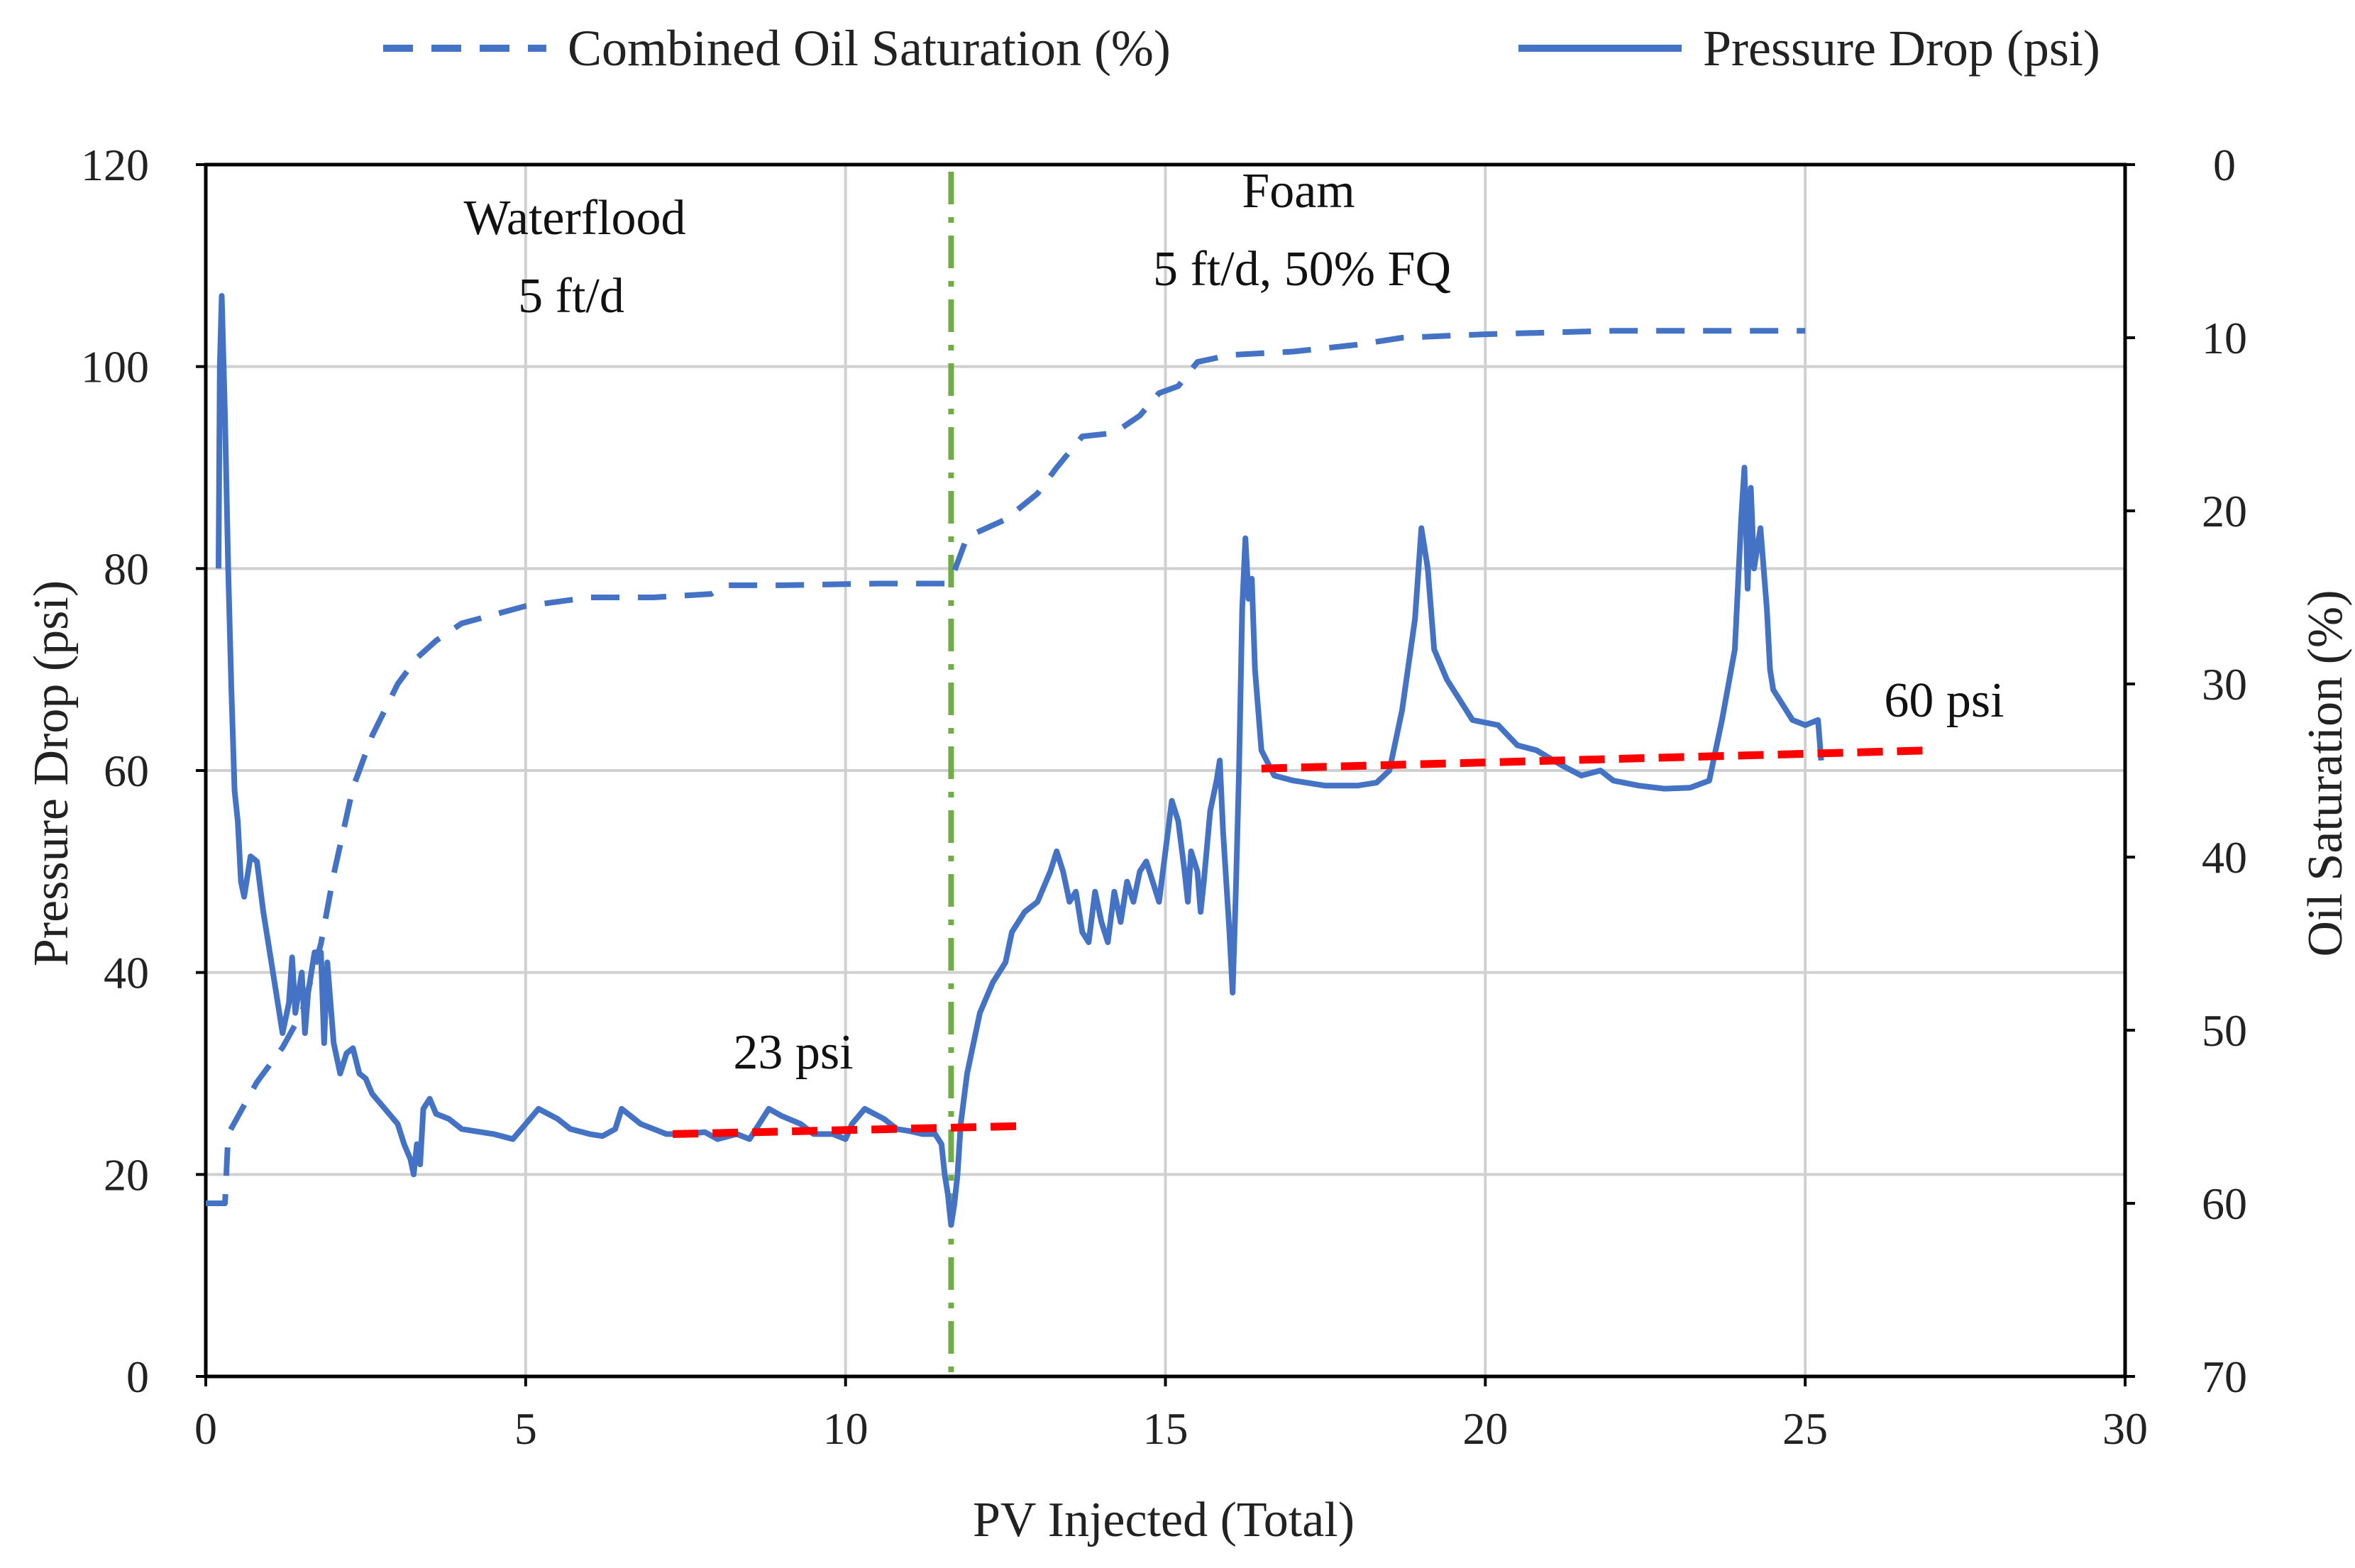 The image size is (2355, 1568). Describe the element at coordinates (2224, 338) in the screenshot. I see `y2-tick-label: 10` at that location.